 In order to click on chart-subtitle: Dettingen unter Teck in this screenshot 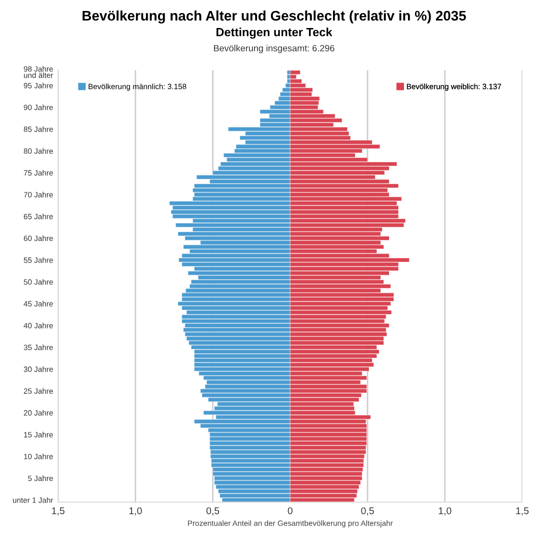, I will do `click(274, 33)`.